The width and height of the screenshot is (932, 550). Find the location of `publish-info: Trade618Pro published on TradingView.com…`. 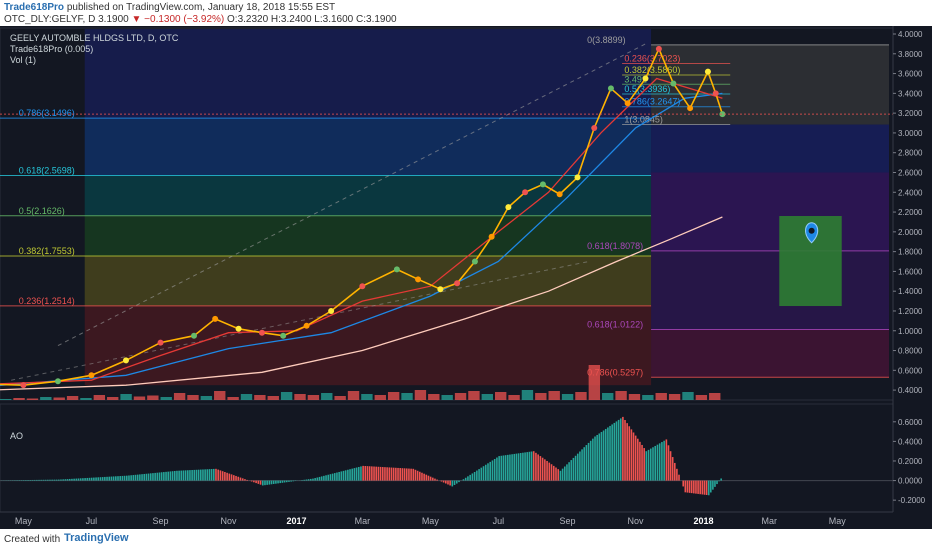

publish-info: Trade618Pro published on TradingView.com… is located at coordinates (169, 7).